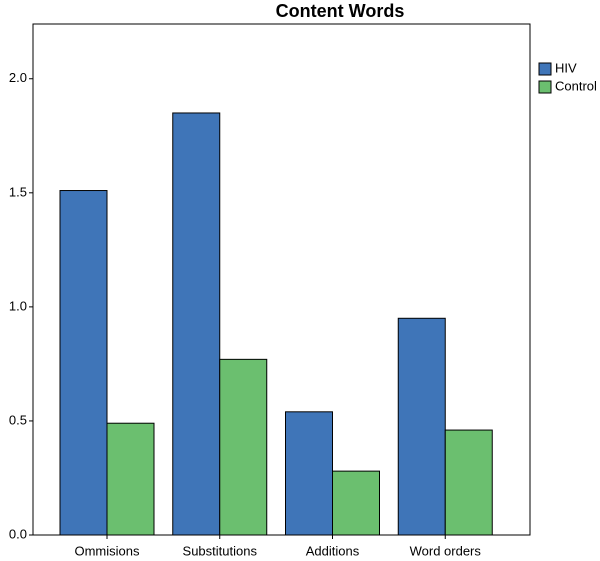  Describe the element at coordinates (18, 533) in the screenshot. I see `y-tick-label: 0.0` at that location.